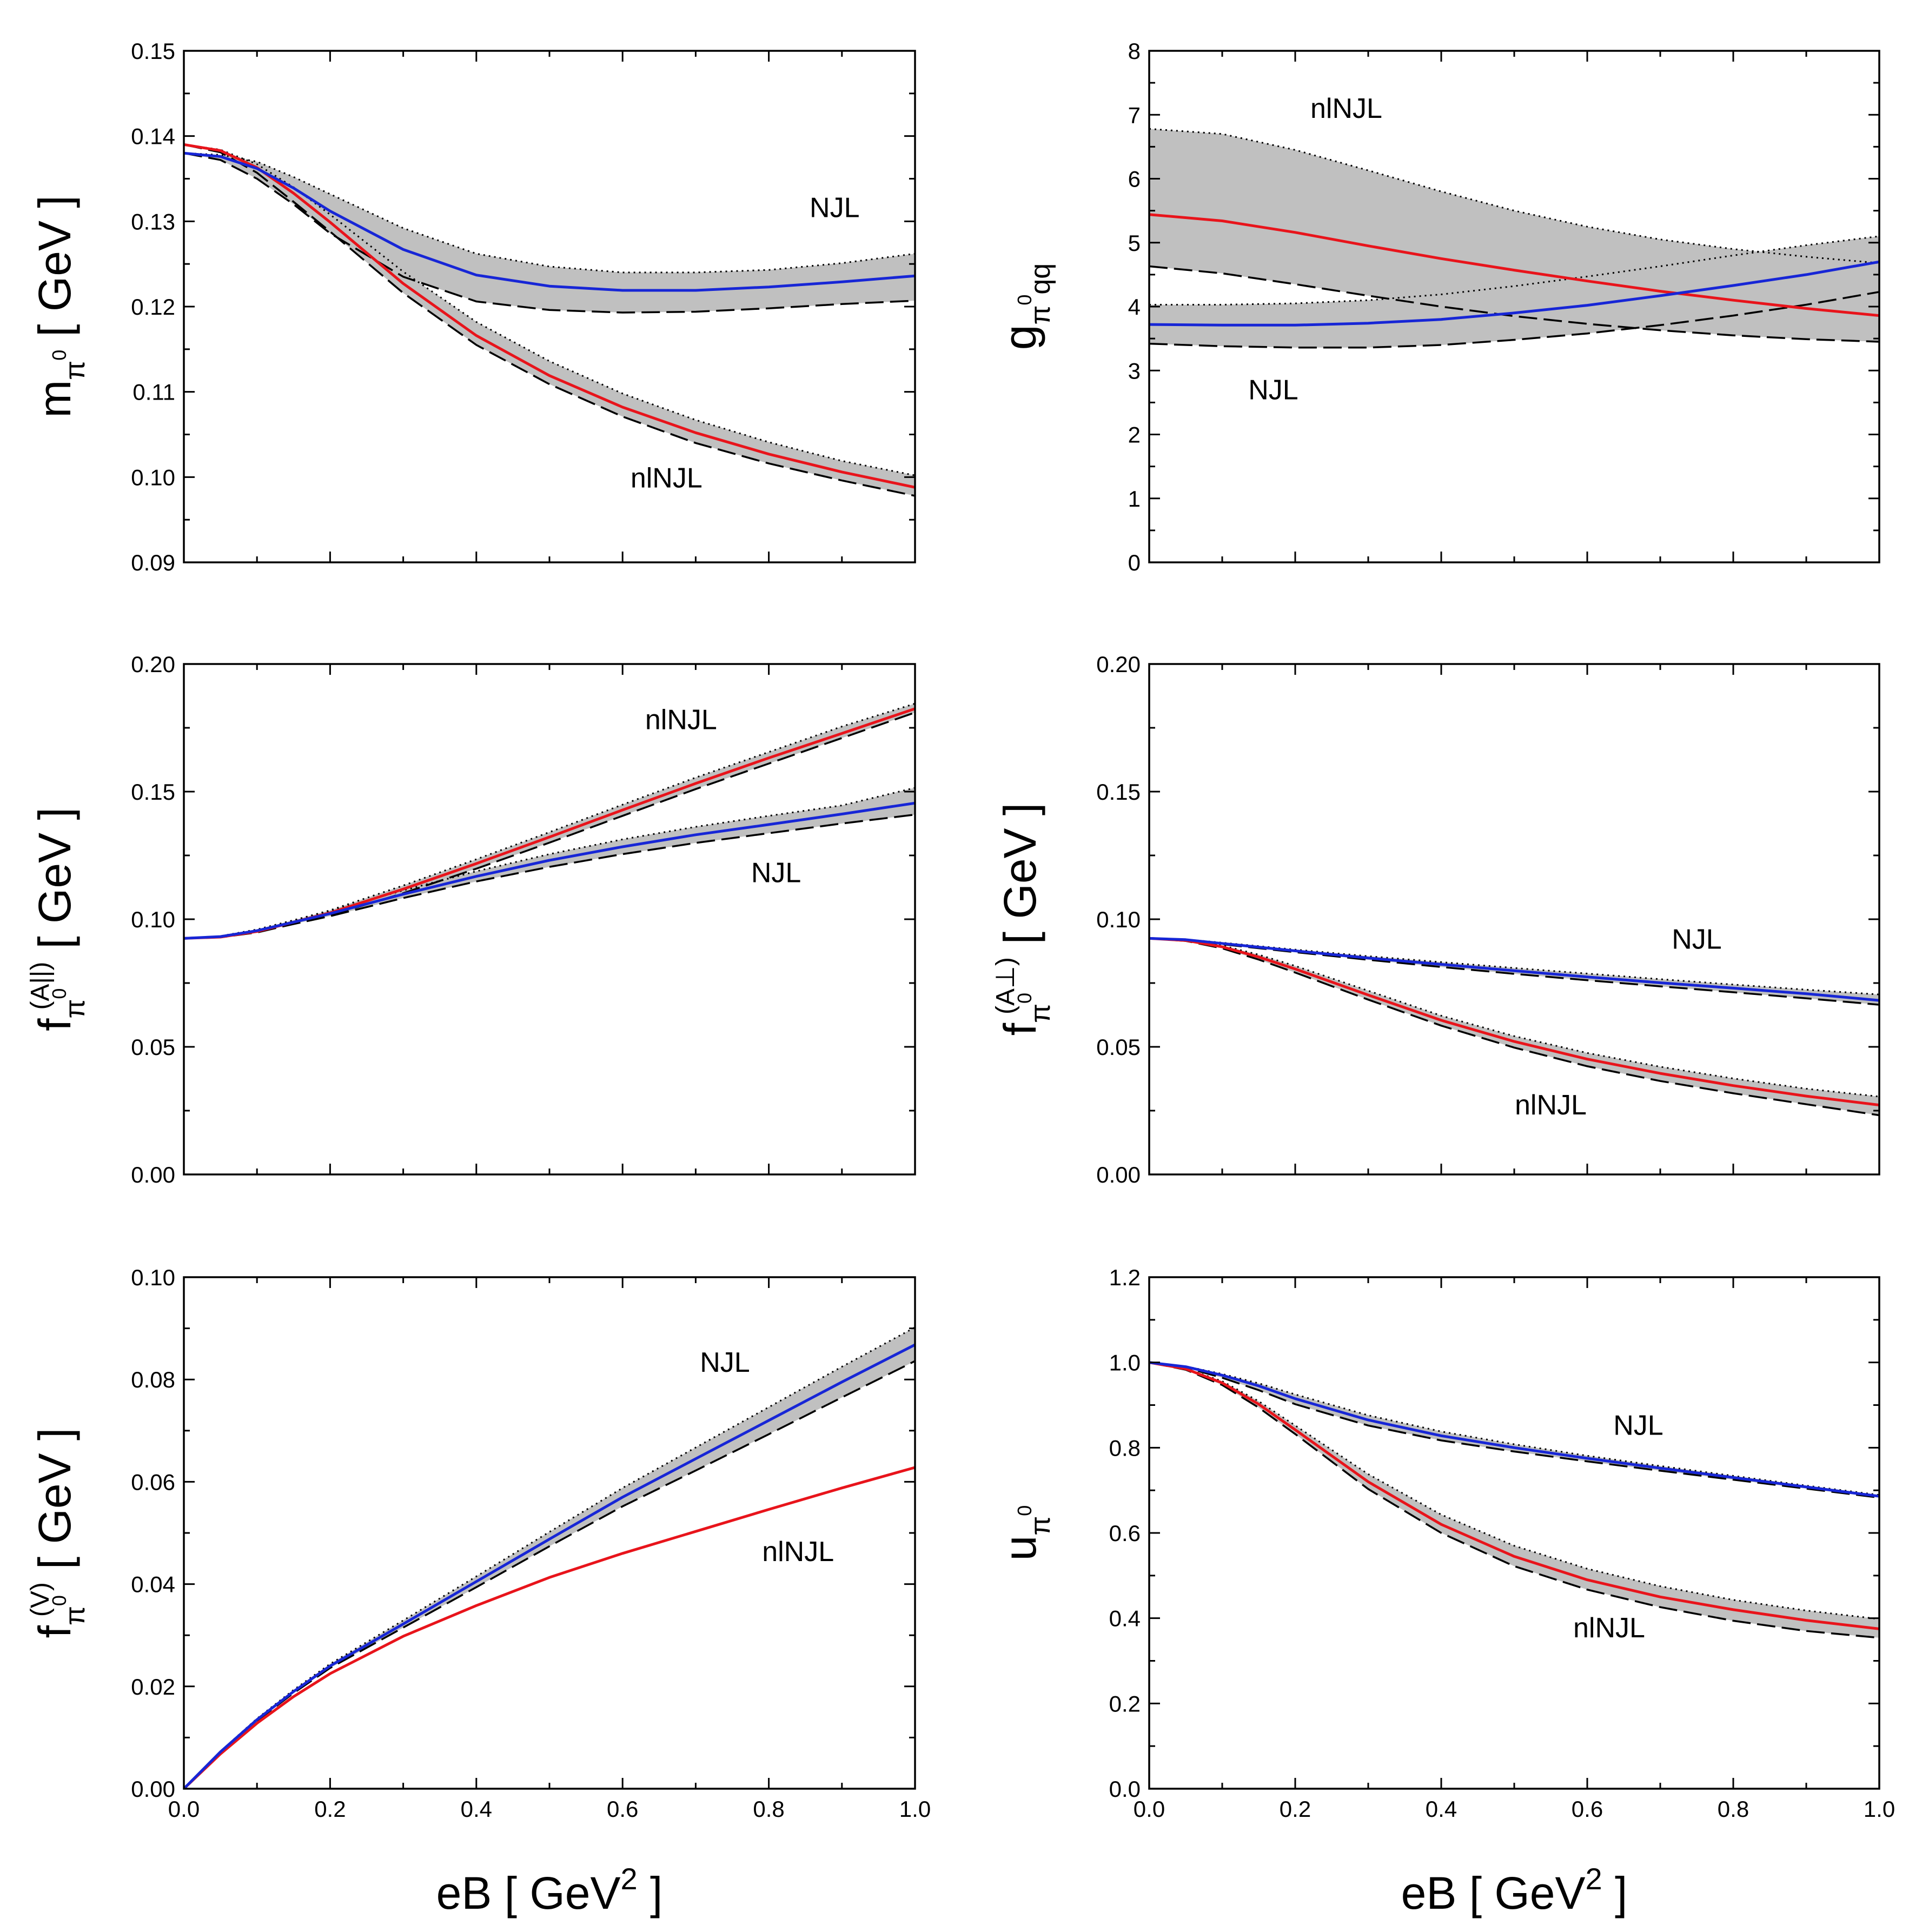 Image resolution: width=1922 pixels, height=1932 pixels. I want to click on y-tick-label: 0.13, so click(153, 221).